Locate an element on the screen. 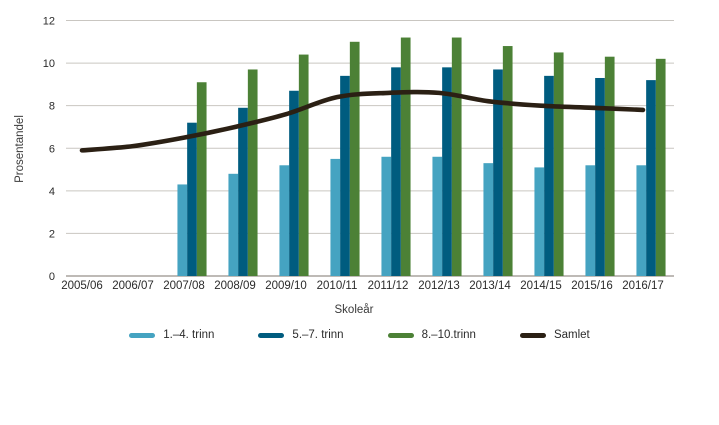 The width and height of the screenshot is (719, 425). x-tick-label: 2012/13 is located at coordinates (439, 286).